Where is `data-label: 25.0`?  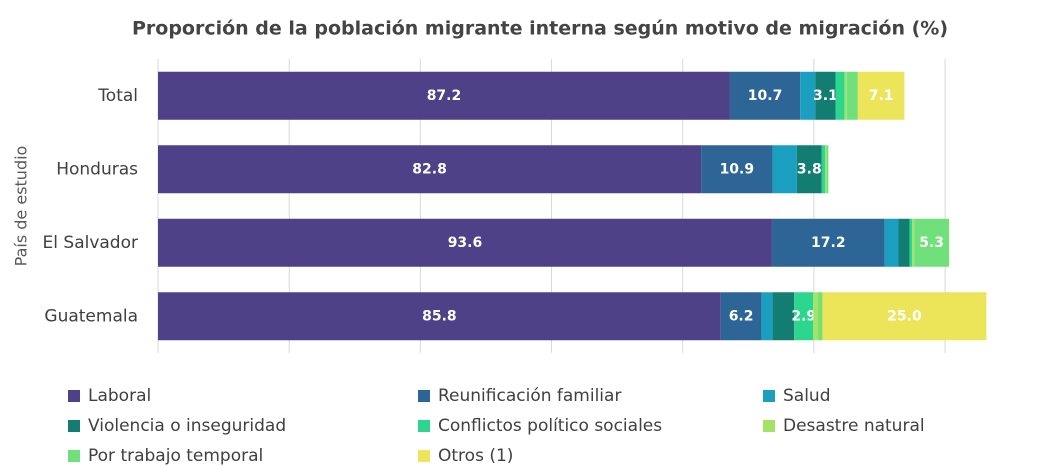
data-label: 25.0 is located at coordinates (904, 316).